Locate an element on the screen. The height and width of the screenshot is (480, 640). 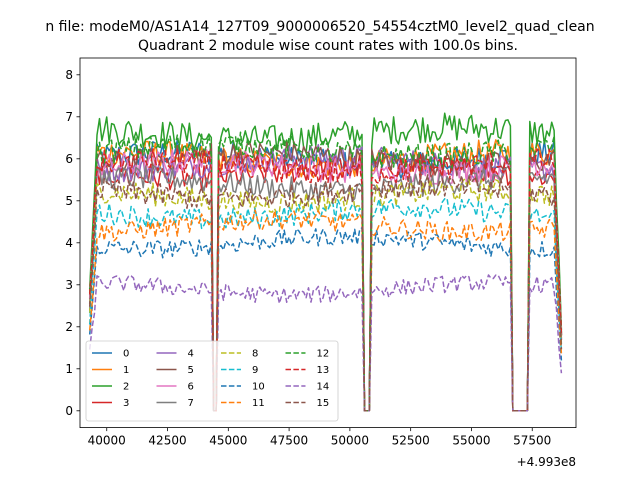
y-axis: 0 1 2 3 4 5 6 7 8 is located at coordinates (72, 243).